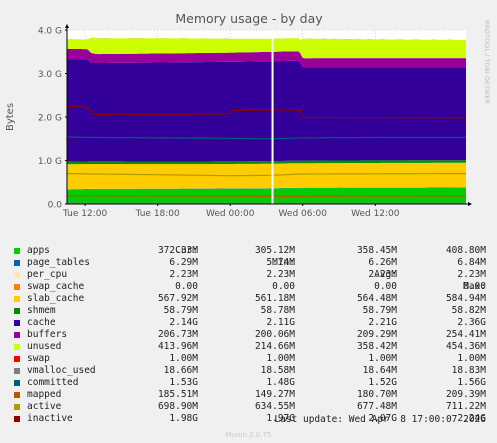 The width and height of the screenshot is (497, 443). I want to click on legend-avg-value: 18.64M, so click(379, 370).